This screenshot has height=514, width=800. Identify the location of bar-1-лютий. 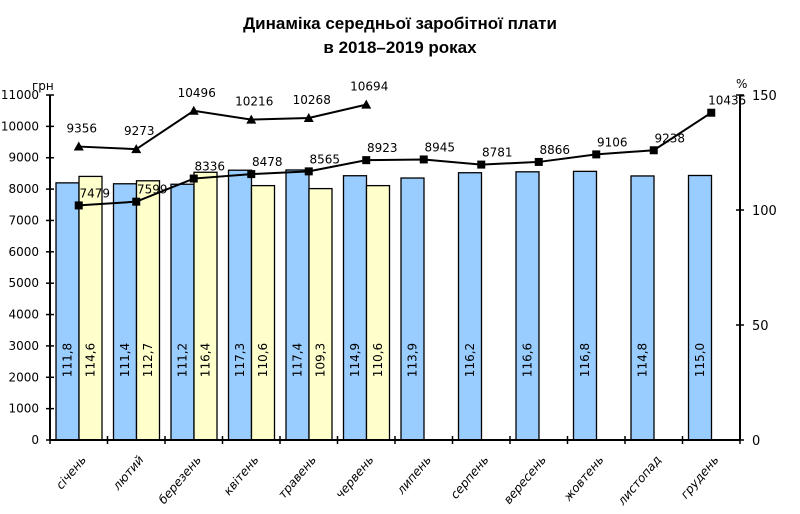
(125, 312).